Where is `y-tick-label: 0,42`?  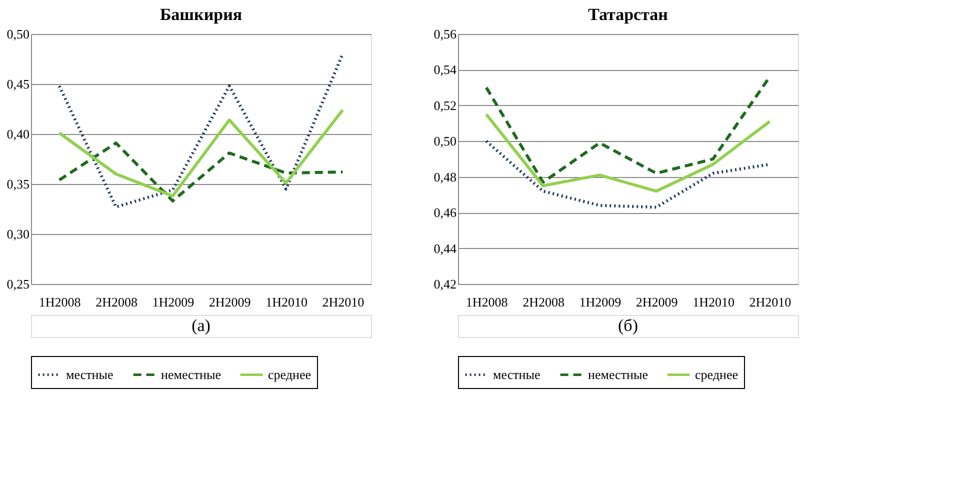 y-tick-label: 0,42 is located at coordinates (445, 284).